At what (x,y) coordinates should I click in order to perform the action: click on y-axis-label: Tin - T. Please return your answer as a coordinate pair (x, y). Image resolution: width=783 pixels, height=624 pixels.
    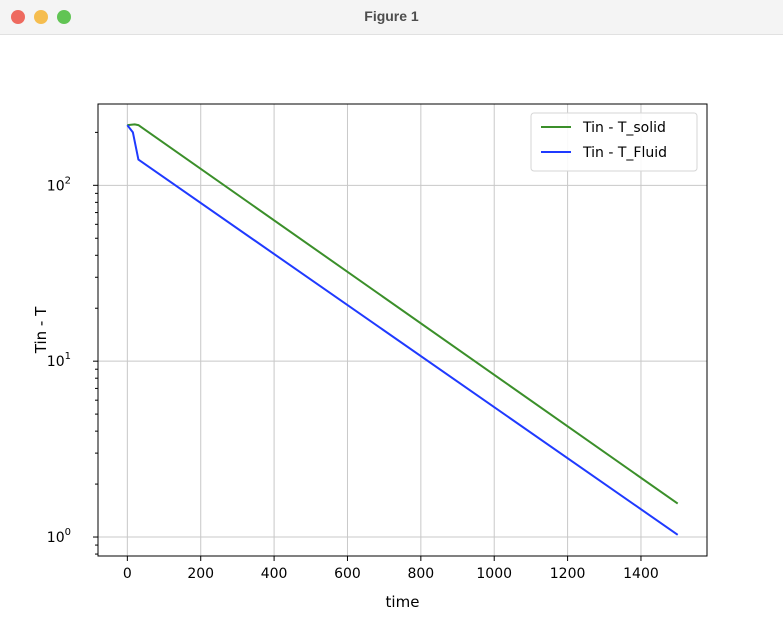
    Looking at the image, I should click on (41, 330).